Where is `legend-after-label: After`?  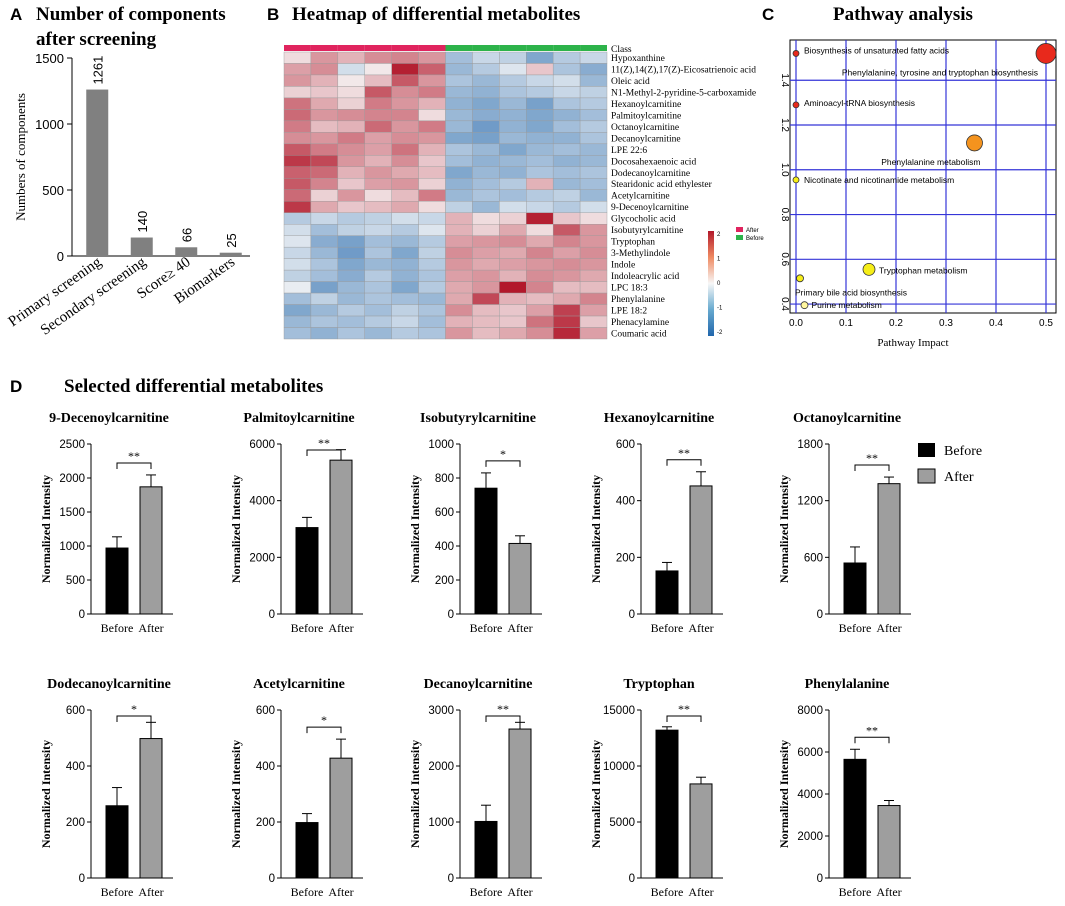 legend-after-label: After is located at coordinates (959, 477).